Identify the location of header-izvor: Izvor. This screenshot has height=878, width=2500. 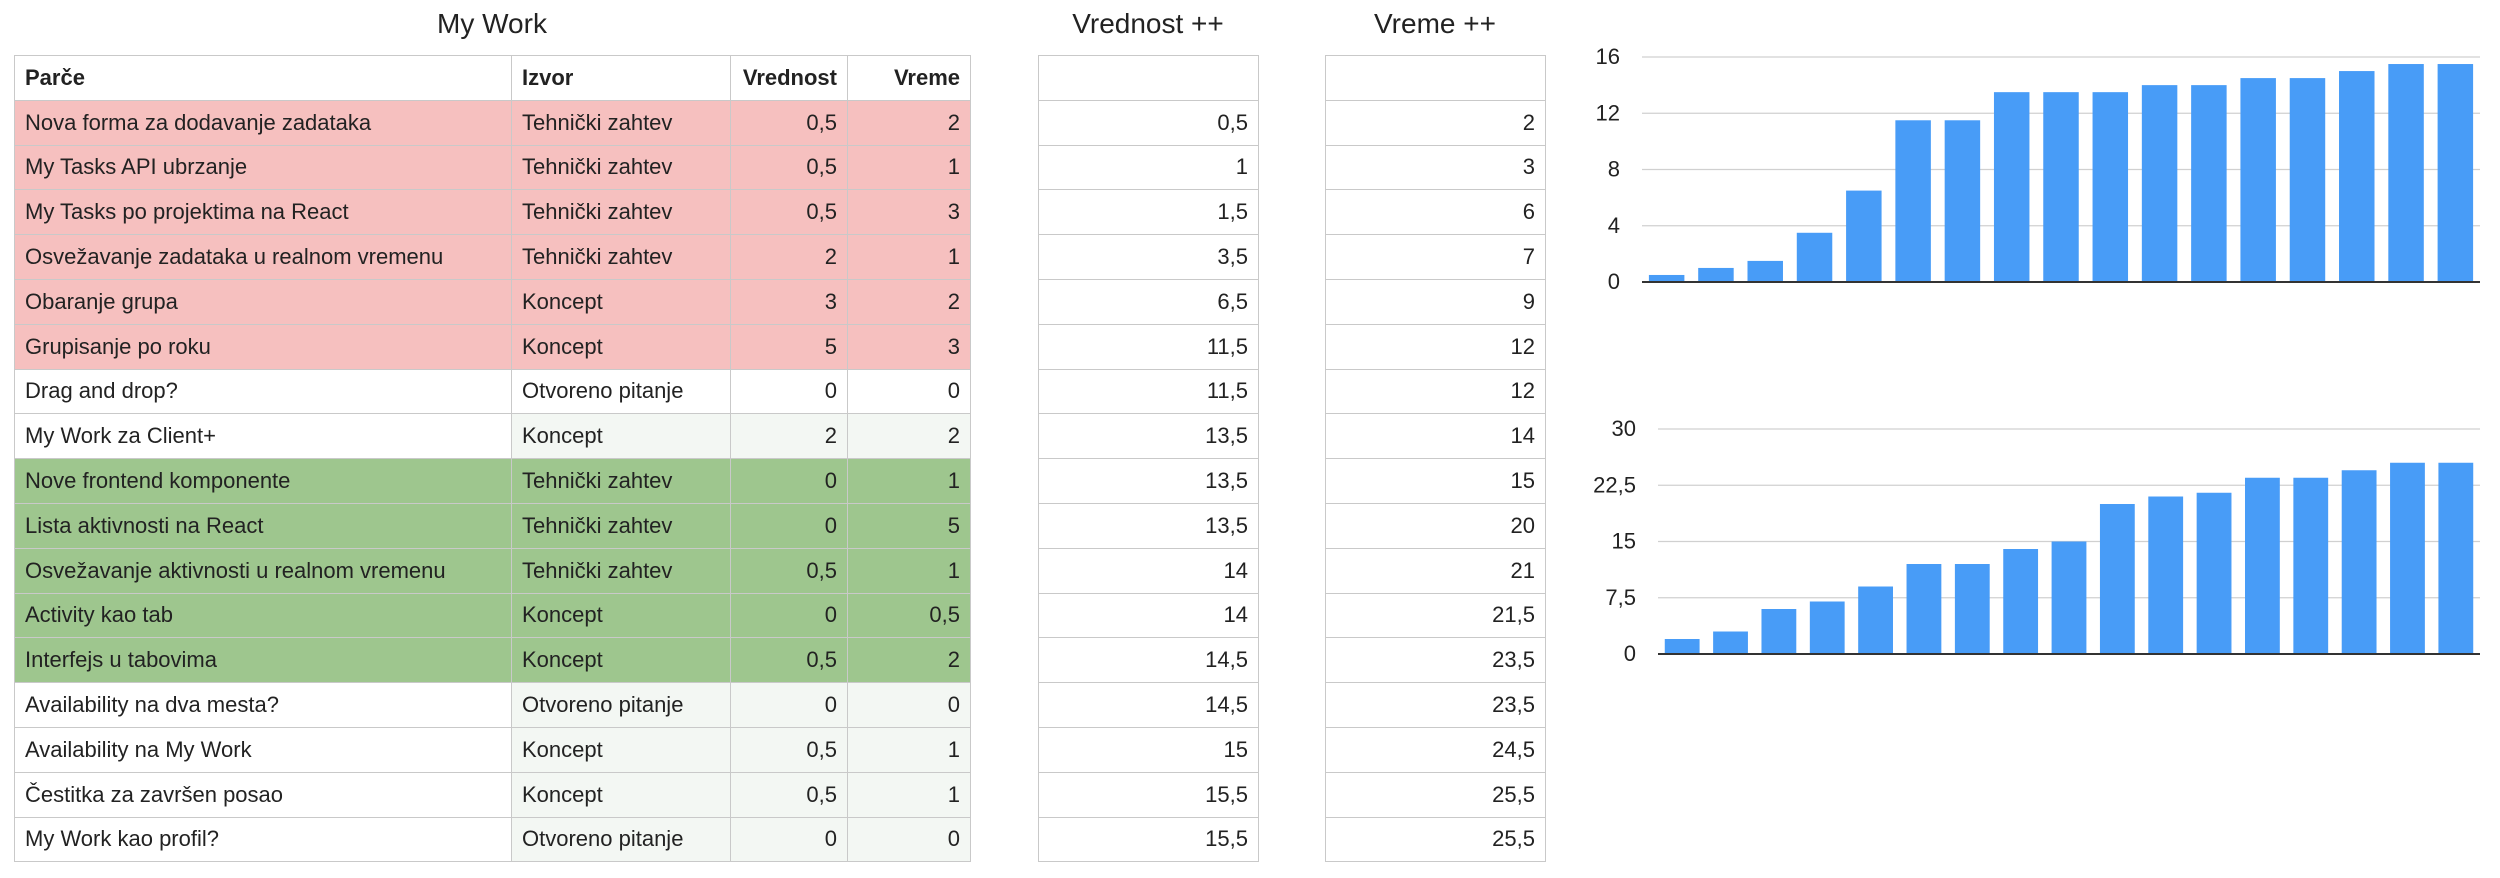
(621, 78).